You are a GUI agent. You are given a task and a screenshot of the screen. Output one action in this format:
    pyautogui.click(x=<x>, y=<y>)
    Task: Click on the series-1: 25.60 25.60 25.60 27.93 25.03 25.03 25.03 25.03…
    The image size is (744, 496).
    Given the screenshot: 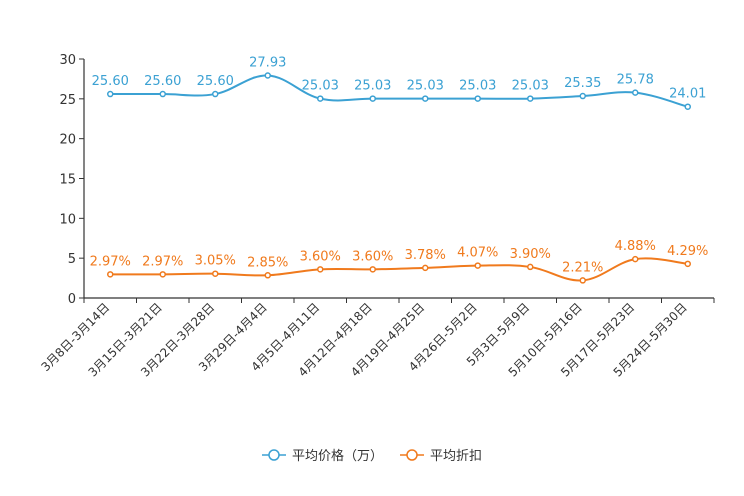 What is the action you would take?
    pyautogui.click(x=399, y=82)
    